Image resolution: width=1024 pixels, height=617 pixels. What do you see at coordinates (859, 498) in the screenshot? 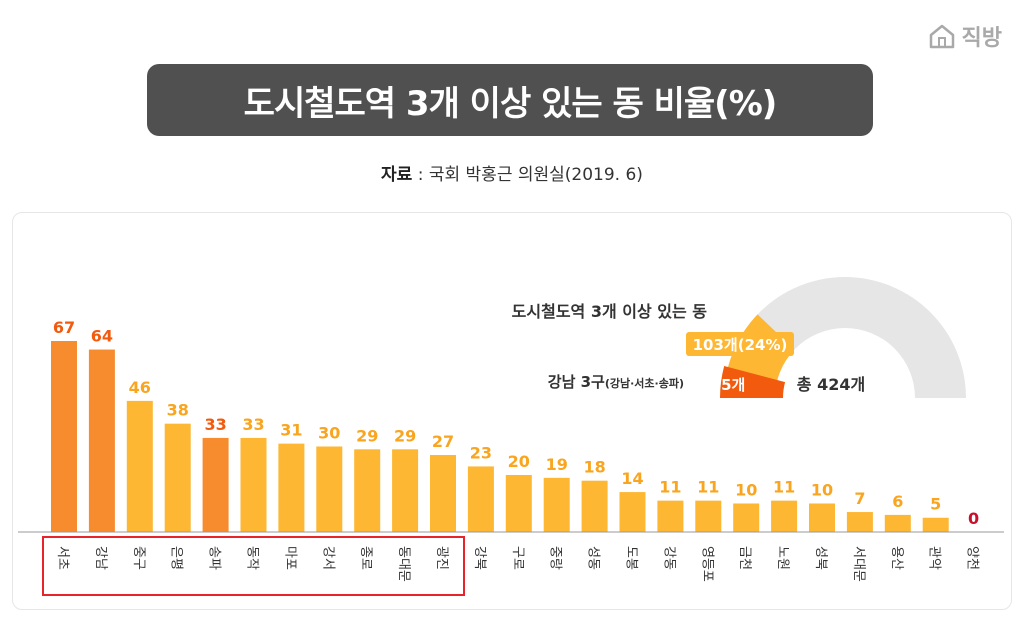
I see `bar-value-label: 7` at bounding box center [859, 498].